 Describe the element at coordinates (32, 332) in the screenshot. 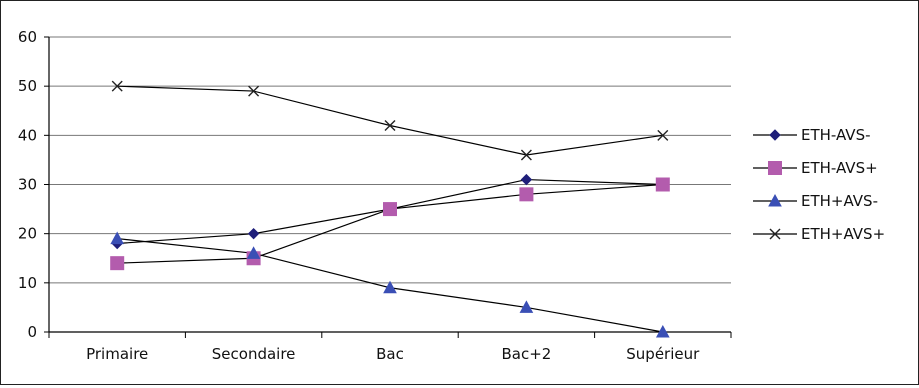

I see `y-tick-label: 0` at that location.